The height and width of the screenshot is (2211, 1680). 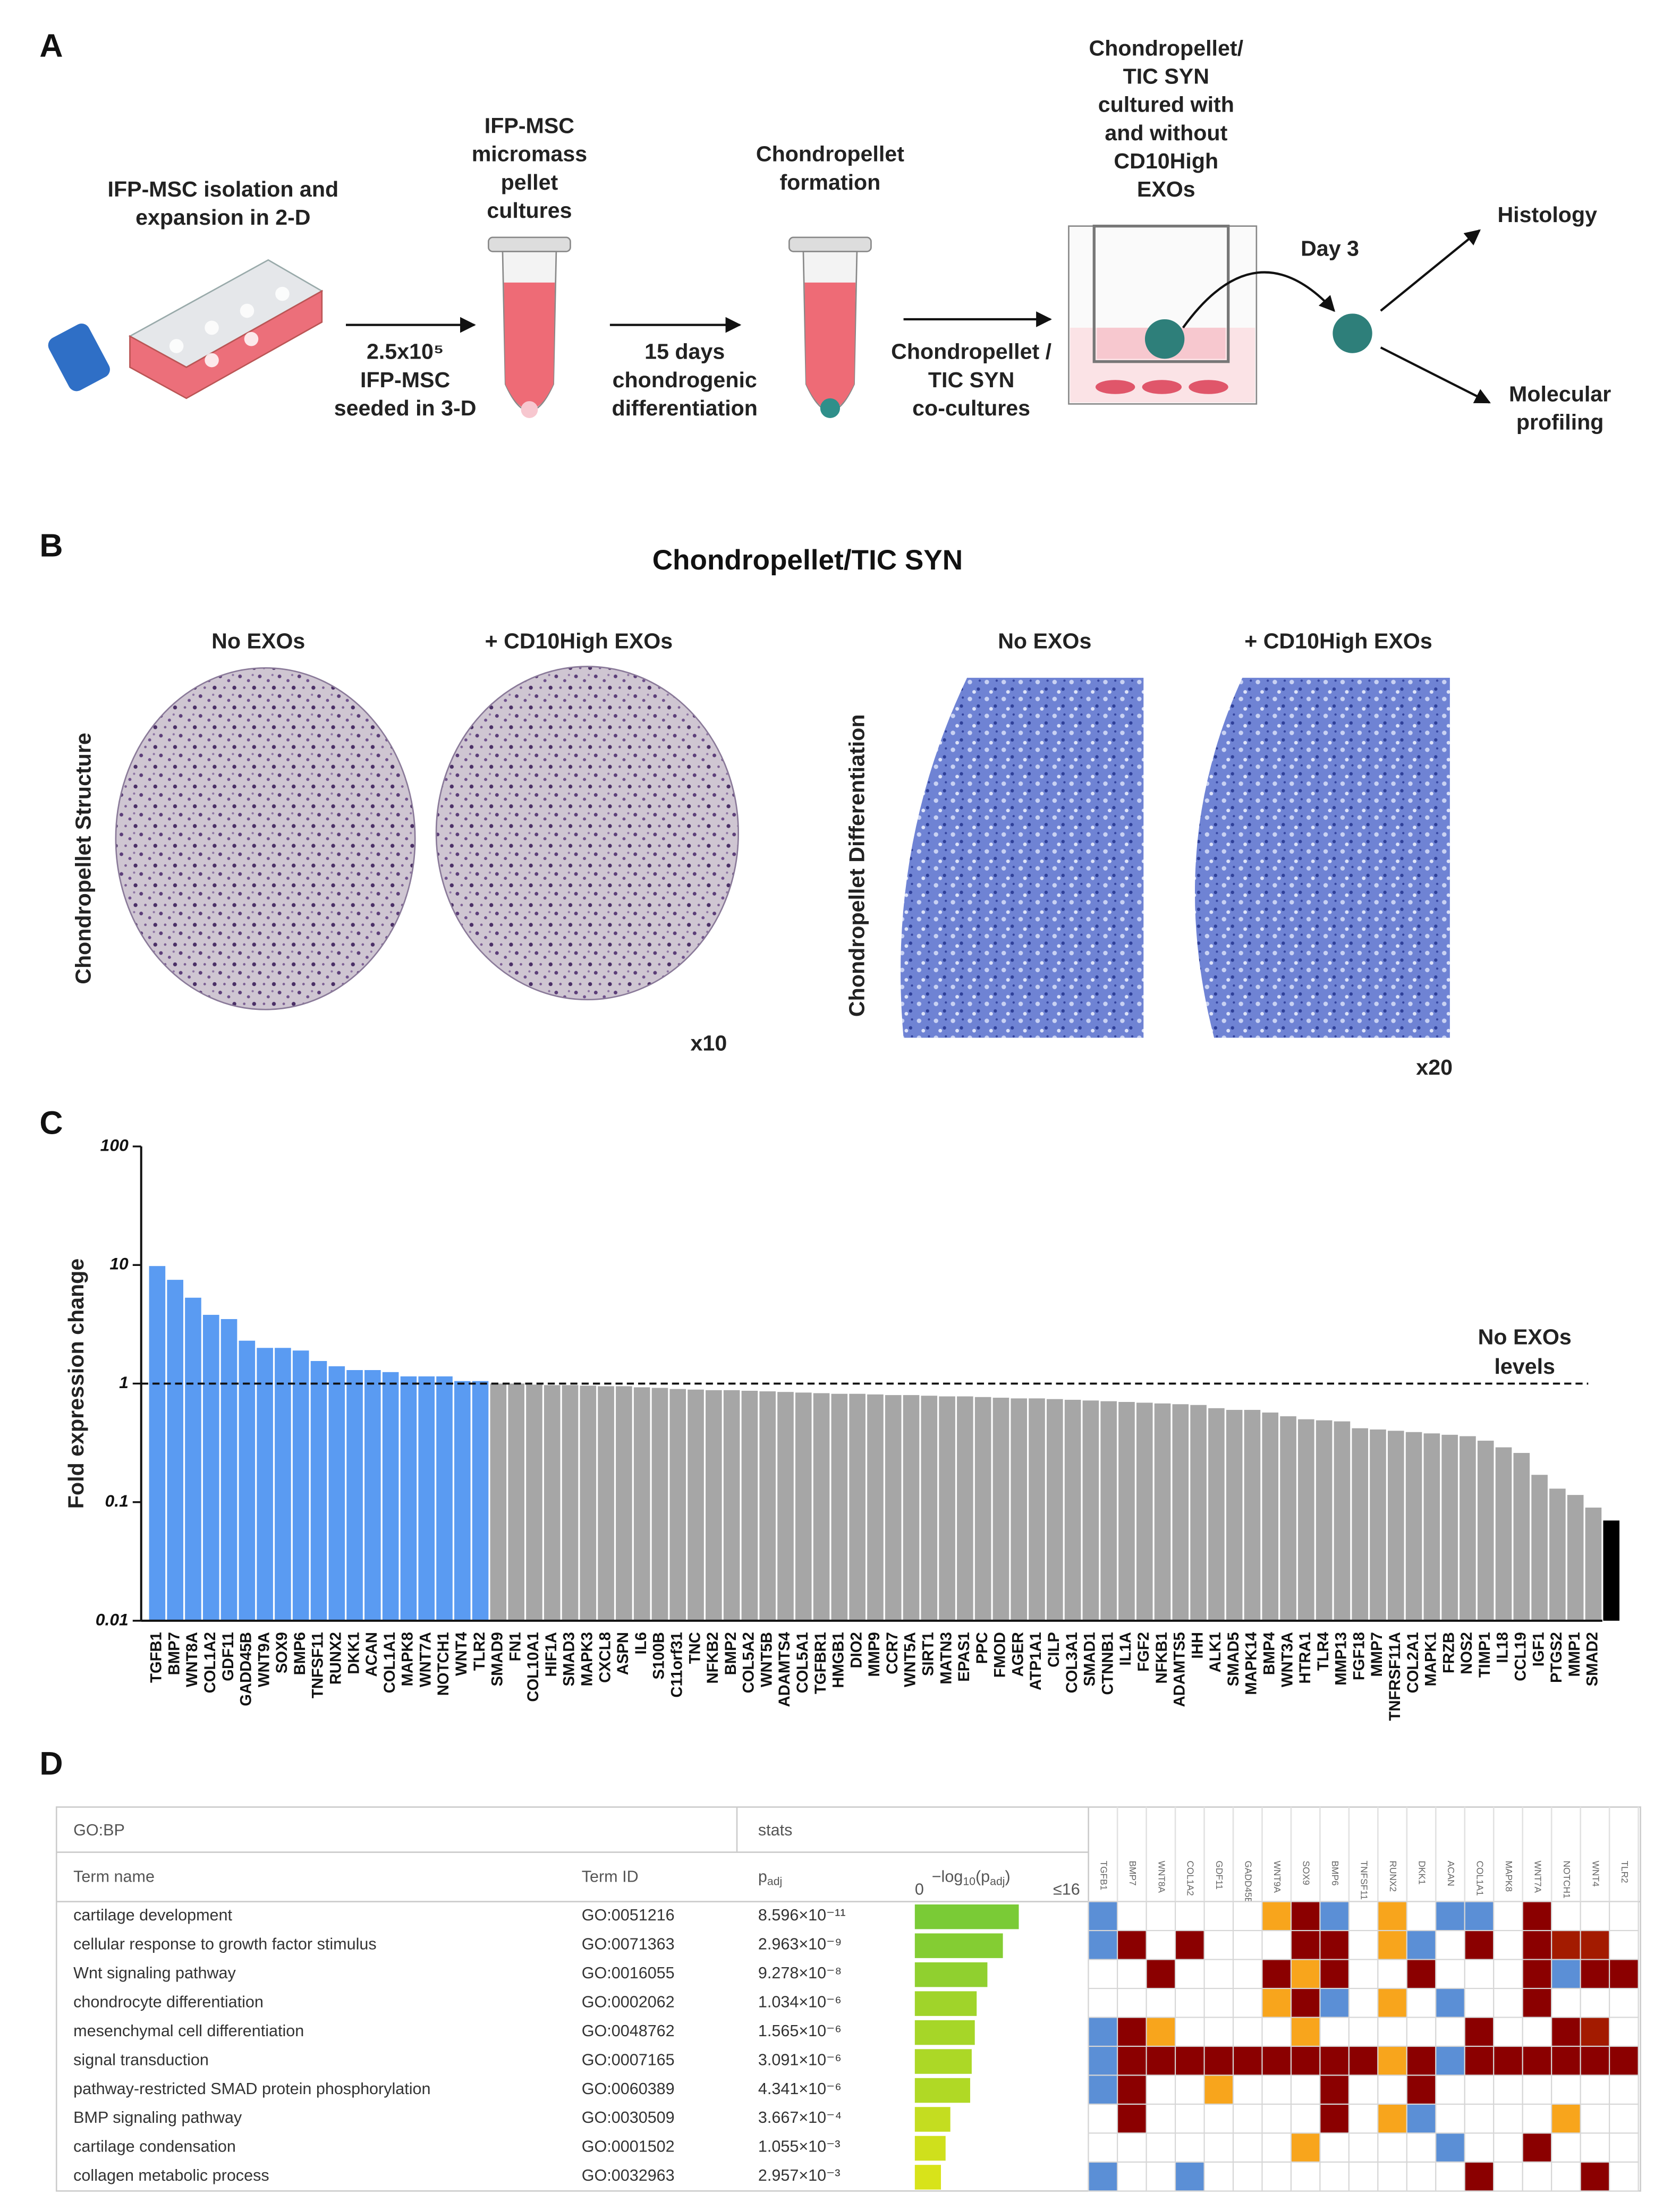 I want to click on condition-label: + CD10High EXOs, so click(x=579, y=641).